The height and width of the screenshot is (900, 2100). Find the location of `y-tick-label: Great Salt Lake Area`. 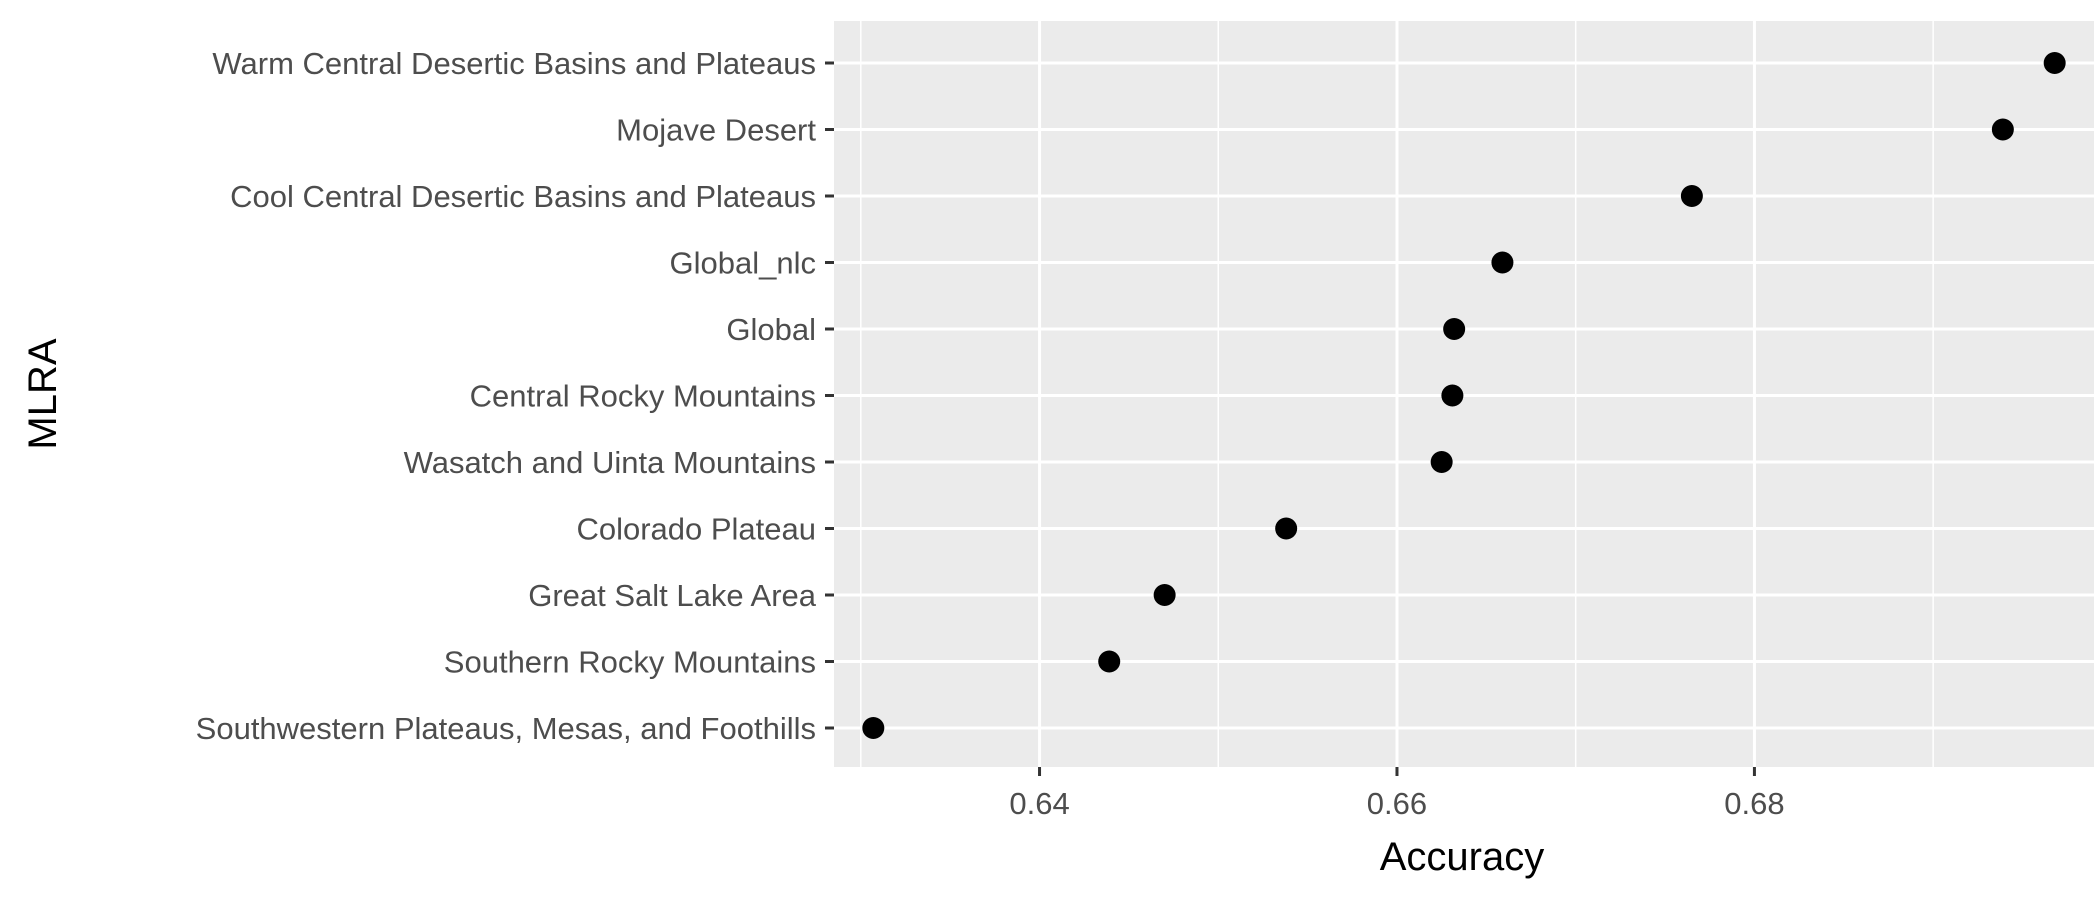

y-tick-label: Great Salt Lake Area is located at coordinates (672, 595).